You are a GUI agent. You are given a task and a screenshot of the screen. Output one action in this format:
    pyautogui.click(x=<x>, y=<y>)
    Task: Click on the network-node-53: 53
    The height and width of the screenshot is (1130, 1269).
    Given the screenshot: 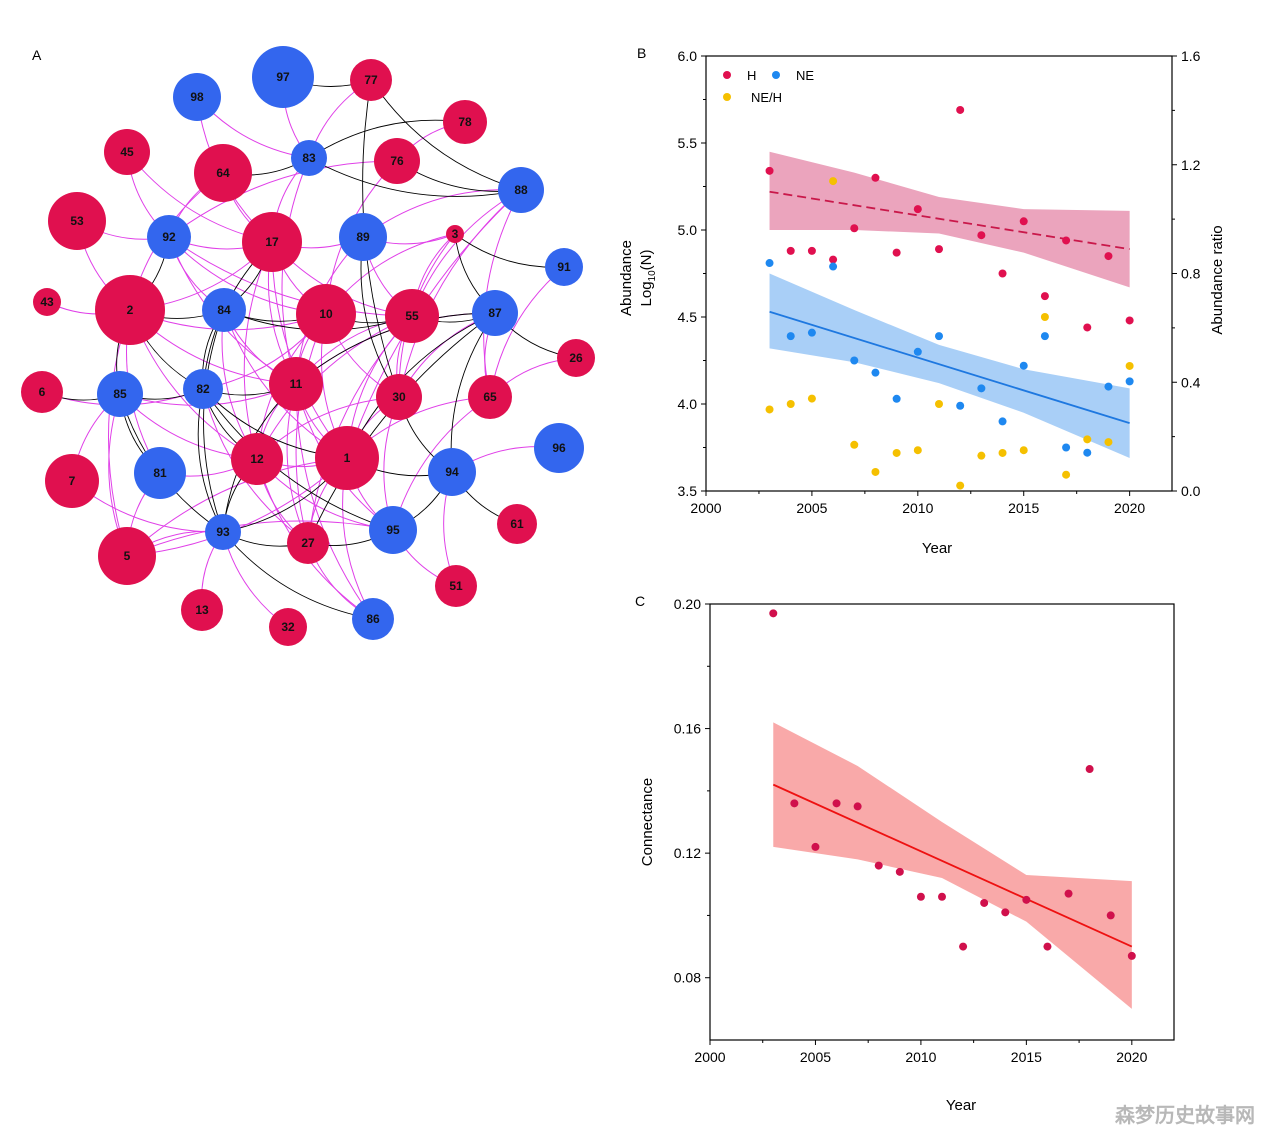 What is the action you would take?
    pyautogui.click(x=77, y=221)
    